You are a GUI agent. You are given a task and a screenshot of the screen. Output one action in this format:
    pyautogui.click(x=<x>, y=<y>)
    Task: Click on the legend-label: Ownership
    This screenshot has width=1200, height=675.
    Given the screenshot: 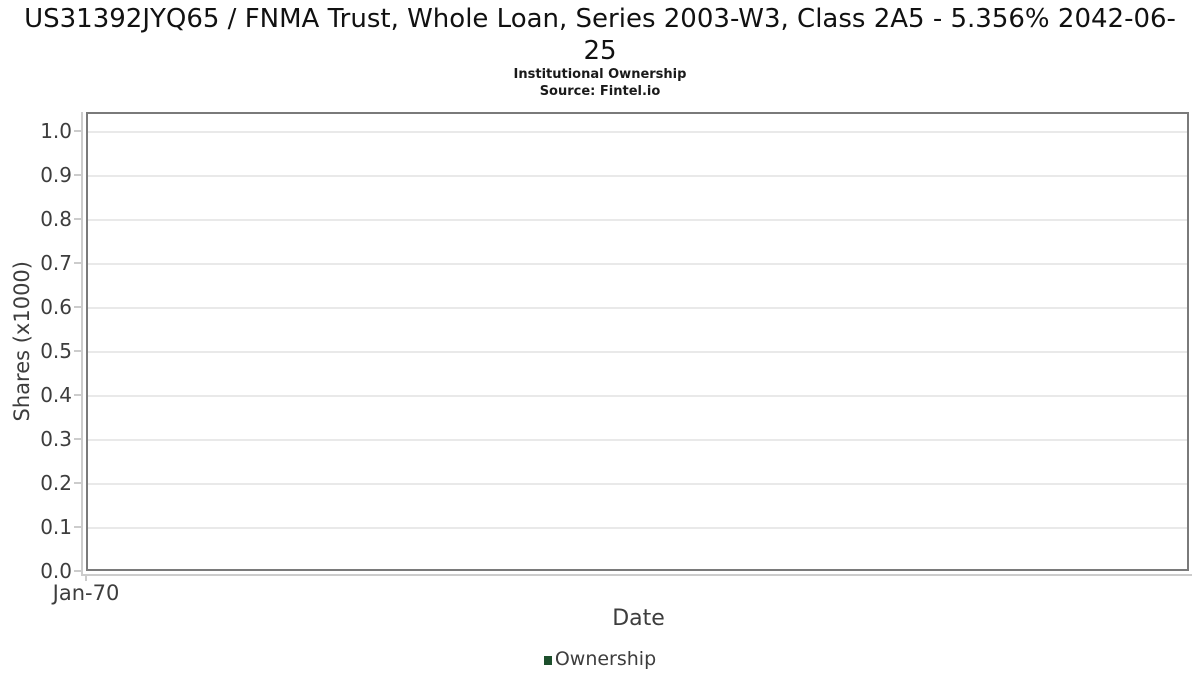 What is the action you would take?
    pyautogui.click(x=605, y=659)
    